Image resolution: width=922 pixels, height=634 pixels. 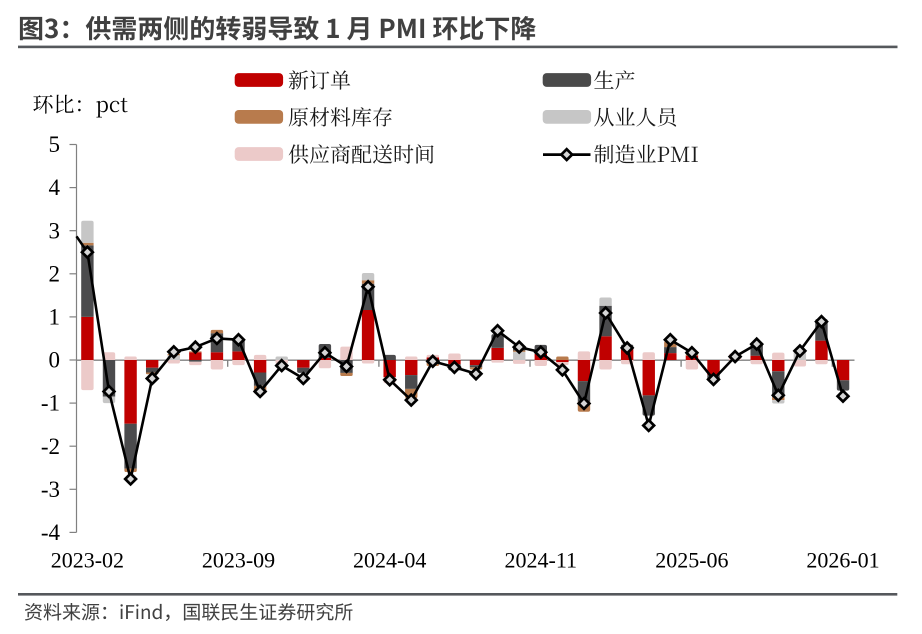 I want to click on svg-text: -2, so click(x=50, y=446).